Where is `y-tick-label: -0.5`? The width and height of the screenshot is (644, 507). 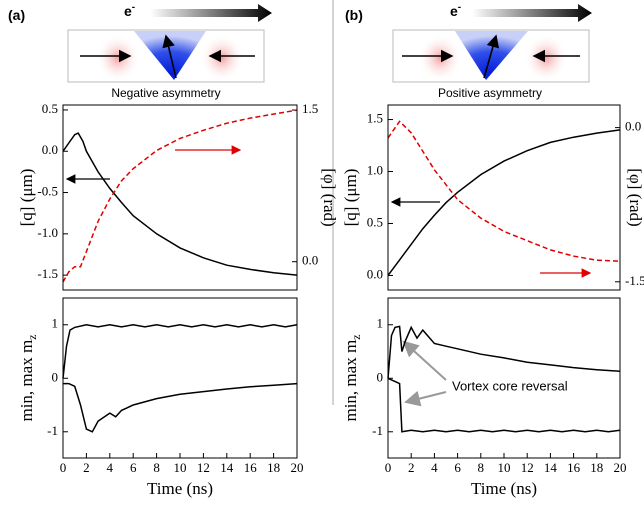
y-tick-label: -0.5 is located at coordinates (47, 191).